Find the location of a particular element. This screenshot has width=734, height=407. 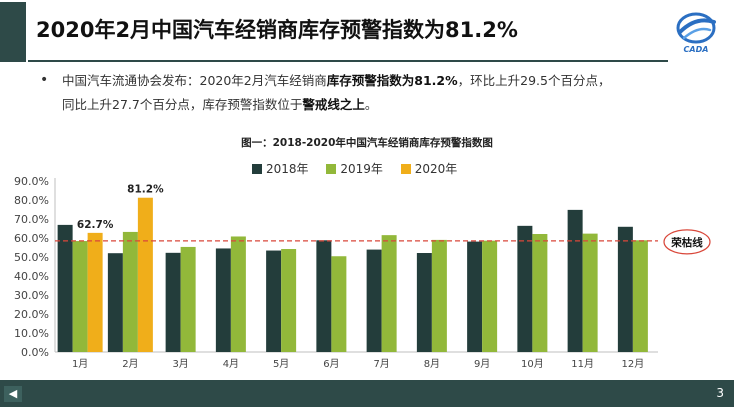

bar-2019年-8月 is located at coordinates (439, 295).